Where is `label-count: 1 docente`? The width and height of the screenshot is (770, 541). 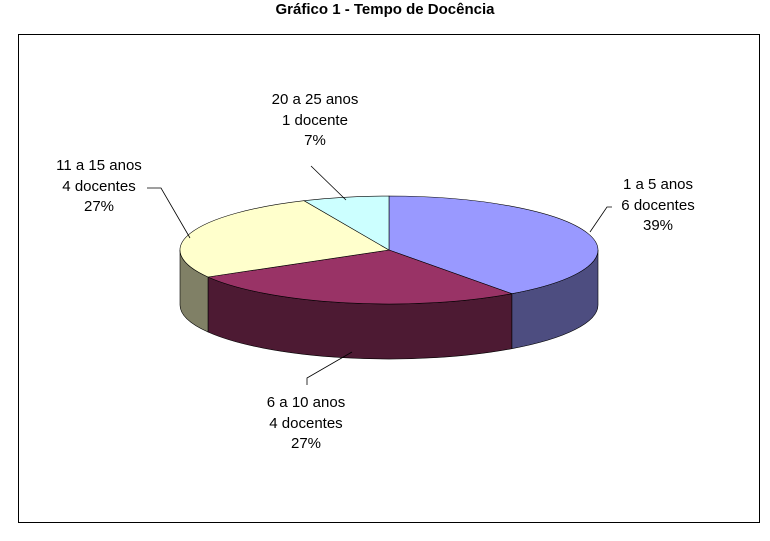
label-count: 1 docente is located at coordinates (315, 120).